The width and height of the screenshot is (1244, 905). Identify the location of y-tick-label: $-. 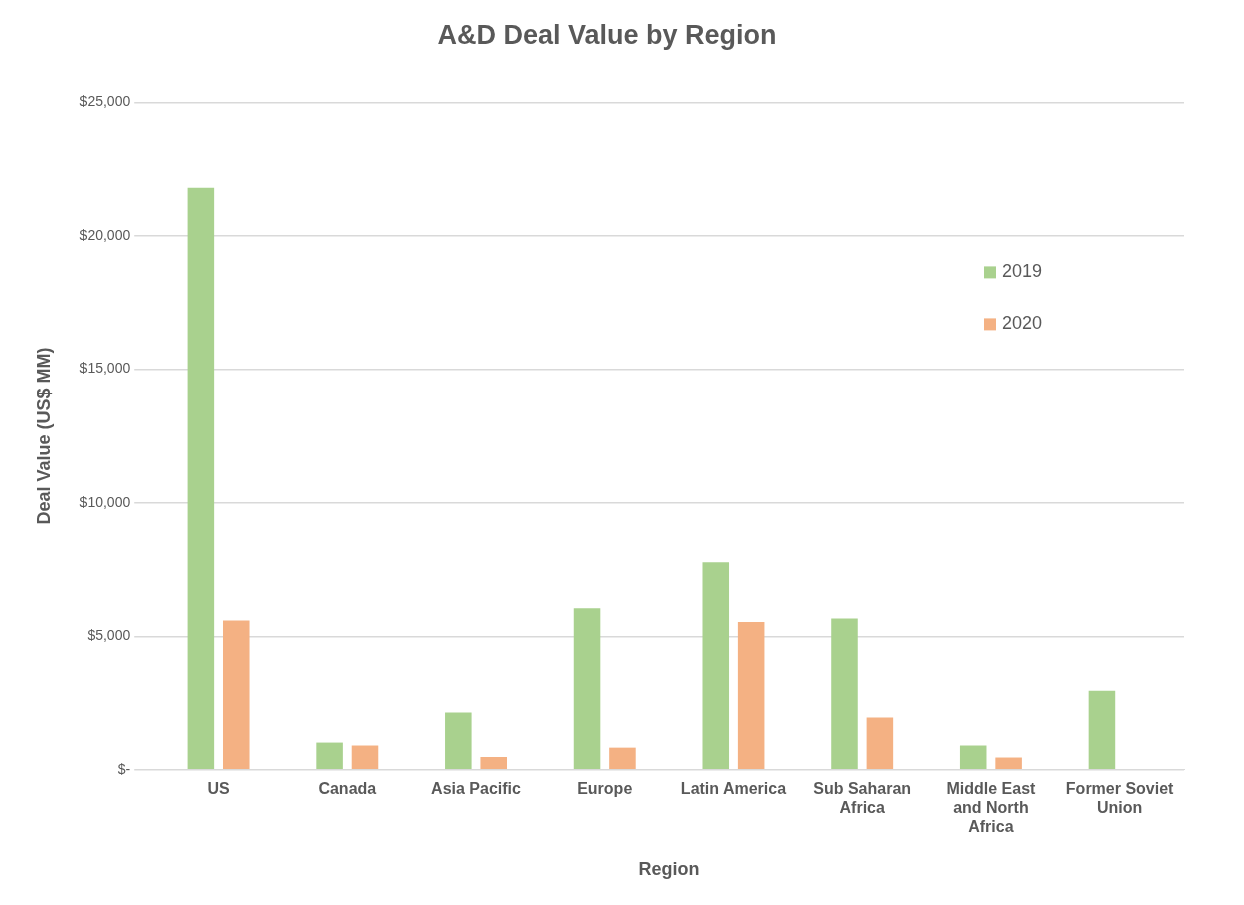
(124, 768).